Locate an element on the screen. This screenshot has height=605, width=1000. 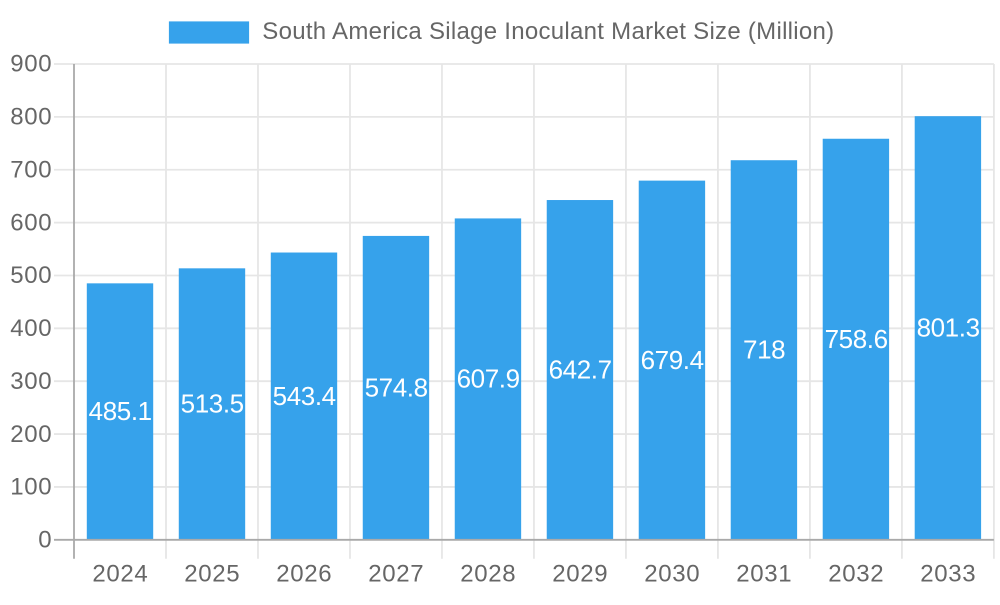
svg-text: 2030 is located at coordinates (672, 574).